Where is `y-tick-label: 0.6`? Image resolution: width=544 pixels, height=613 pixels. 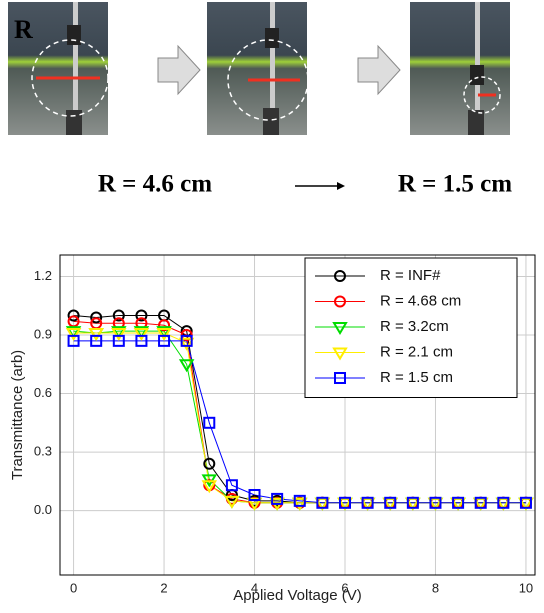
y-tick-label: 0.6 is located at coordinates (43, 392).